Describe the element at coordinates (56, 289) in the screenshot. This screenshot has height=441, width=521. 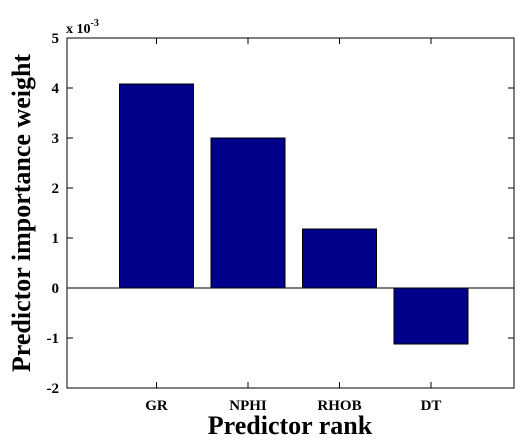
I see `y-tick-label: 0` at that location.